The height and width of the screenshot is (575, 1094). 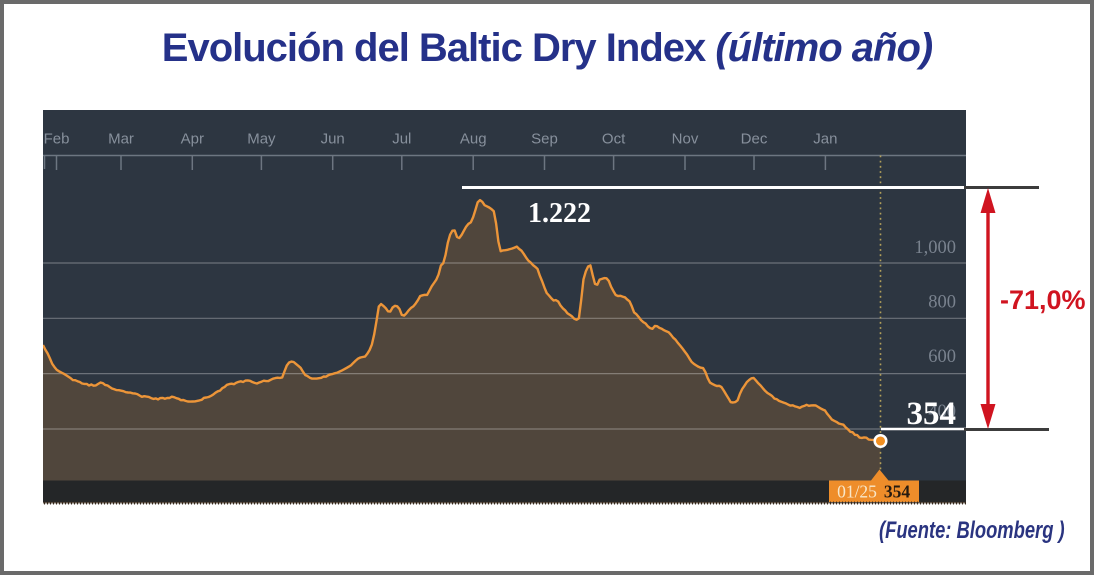 I want to click on svg-text: 1,000, so click(x=935, y=248).